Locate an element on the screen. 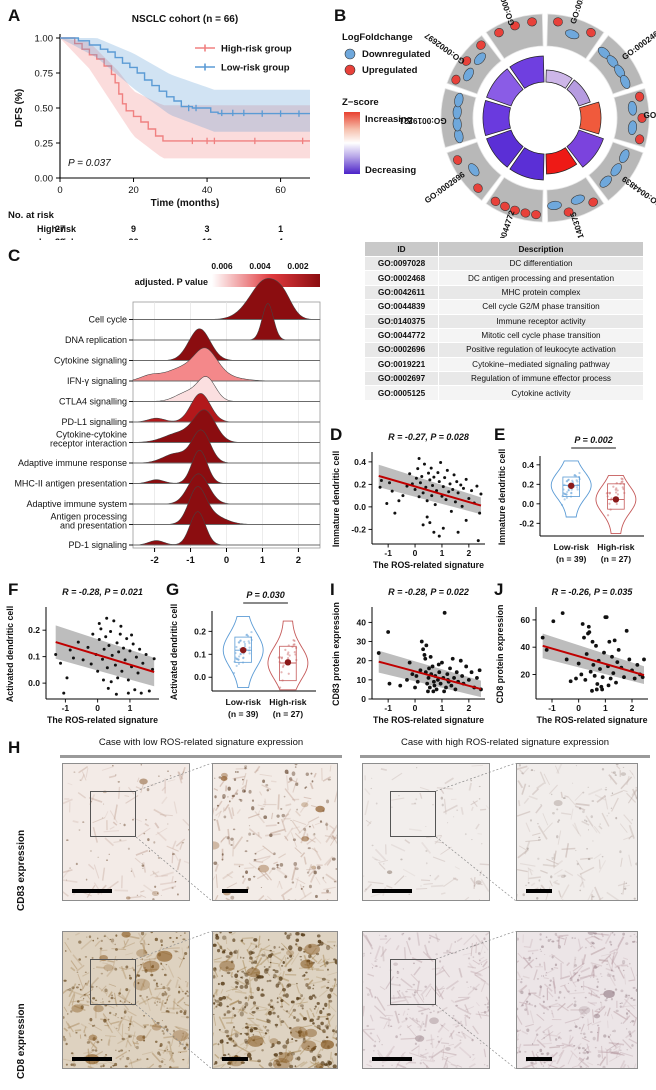 Image resolution: width=656 pixels, height=1090 pixels. violin-ytick: 0.0 is located at coordinates (200, 677).